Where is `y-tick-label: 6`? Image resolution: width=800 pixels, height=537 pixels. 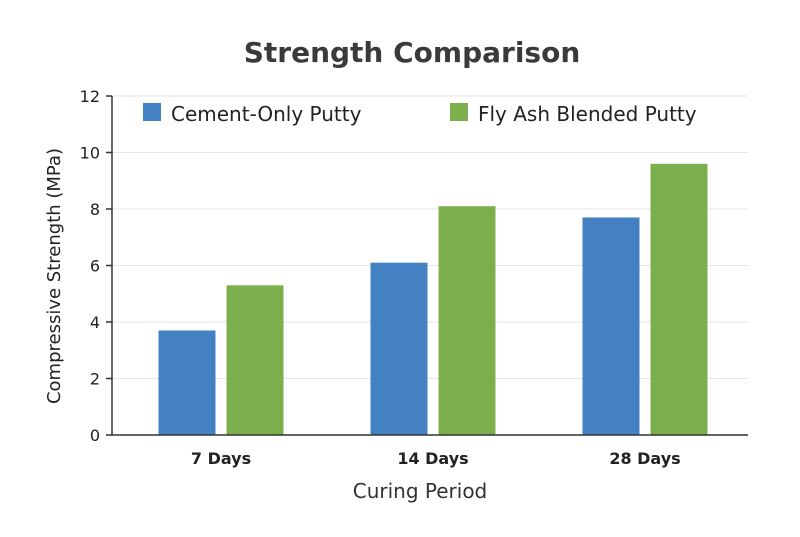 y-tick-label: 6 is located at coordinates (95, 266).